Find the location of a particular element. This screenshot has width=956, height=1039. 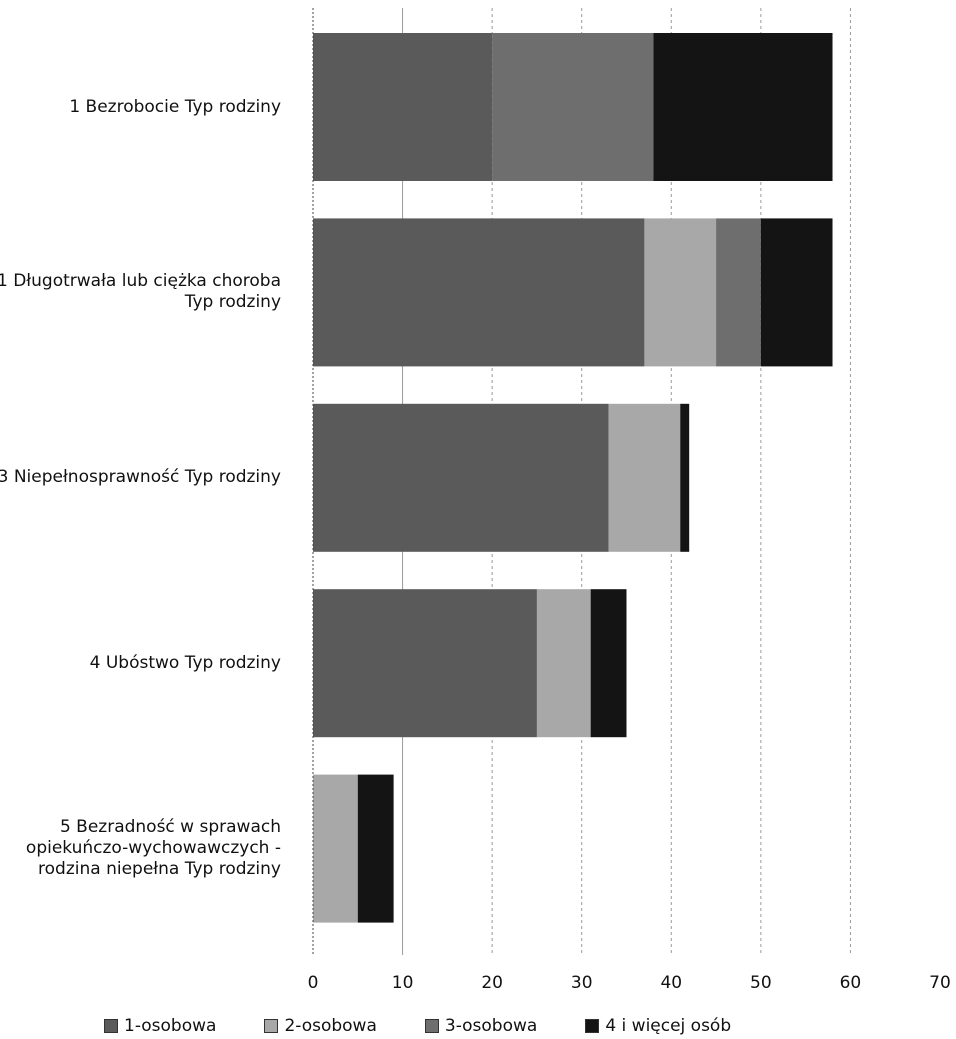

x-tick-label: 40 is located at coordinates (671, 983).